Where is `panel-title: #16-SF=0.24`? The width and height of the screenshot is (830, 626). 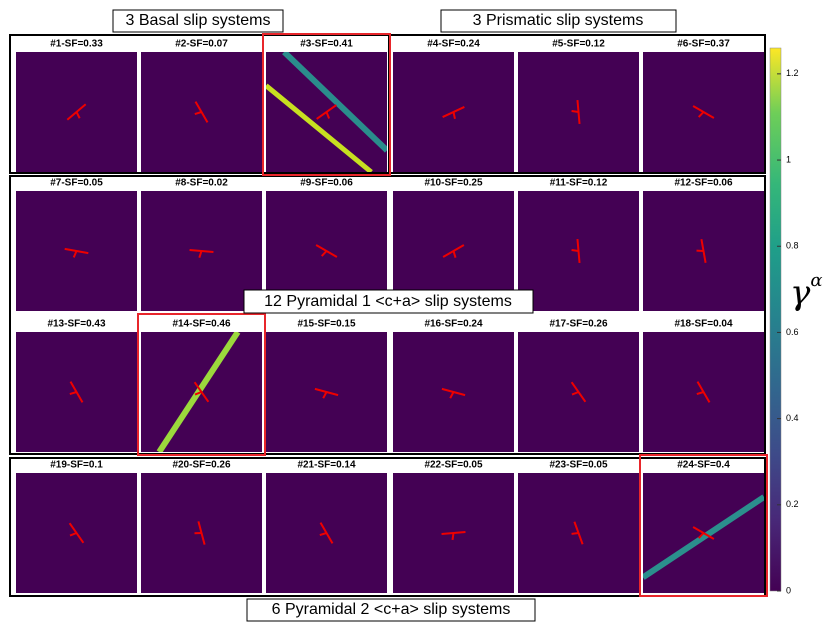
panel-title: #16-SF=0.24 is located at coordinates (453, 324).